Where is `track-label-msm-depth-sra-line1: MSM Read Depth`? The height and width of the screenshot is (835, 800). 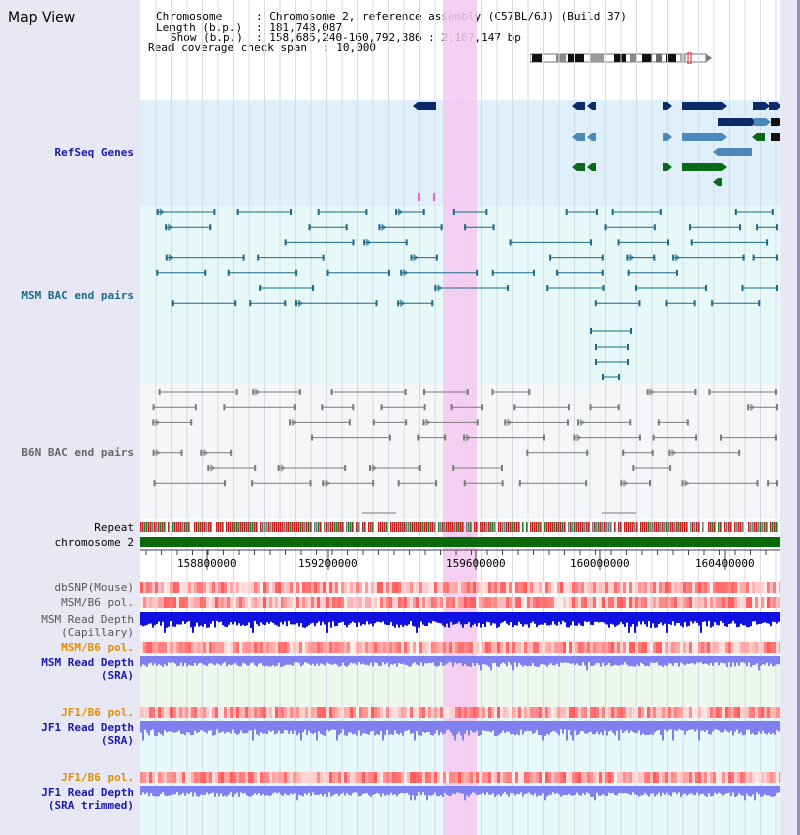 track-label-msm-depth-sra-line1: MSM Read Depth is located at coordinates (87, 662).